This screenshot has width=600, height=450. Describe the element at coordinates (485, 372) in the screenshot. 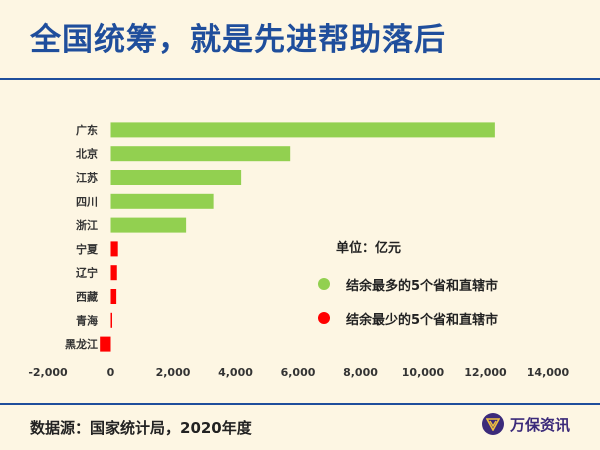

I see `x-tick-label: 12,000` at that location.